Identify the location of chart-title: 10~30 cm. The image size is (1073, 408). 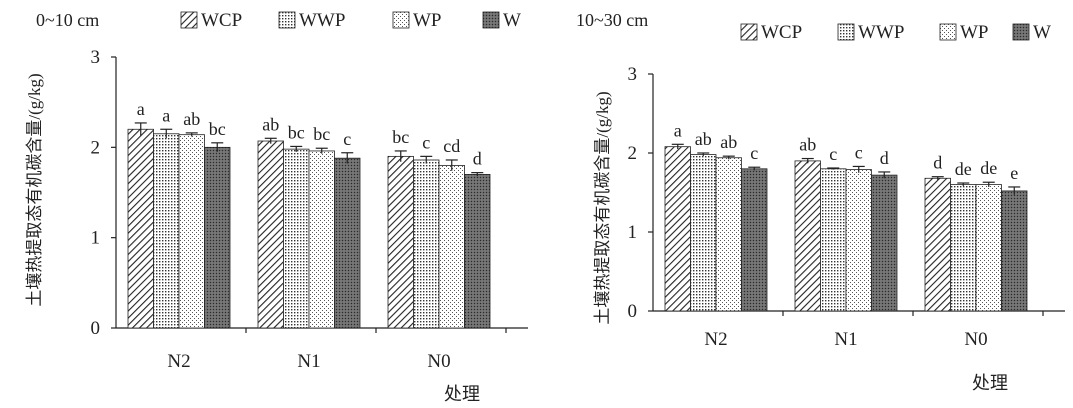
(612, 20).